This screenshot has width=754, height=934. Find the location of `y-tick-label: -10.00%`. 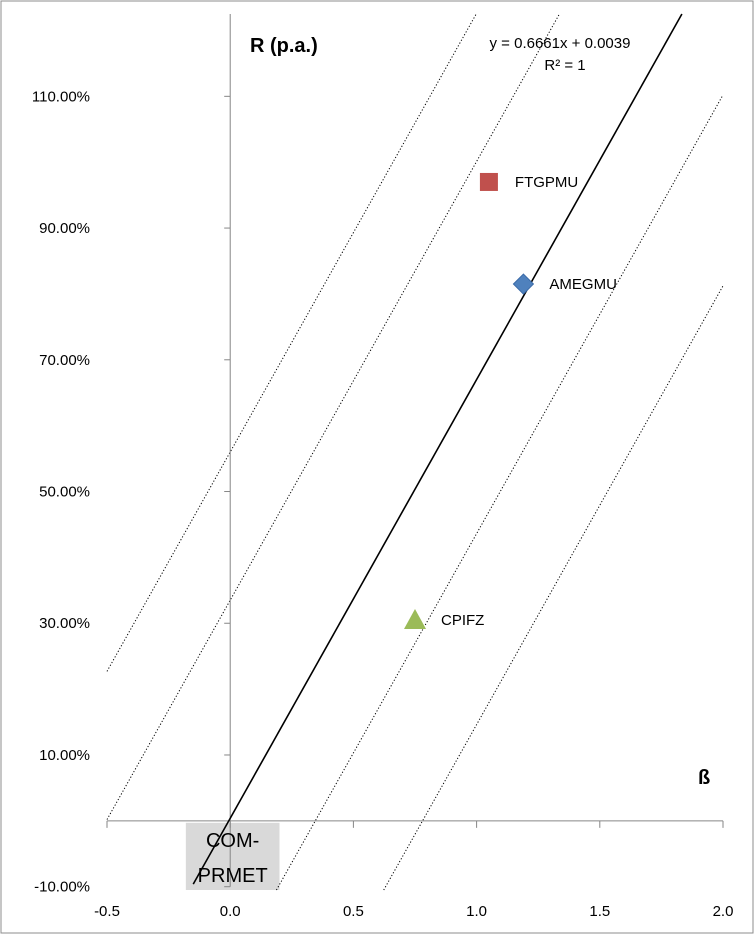

y-tick-label: -10.00% is located at coordinates (62, 887).